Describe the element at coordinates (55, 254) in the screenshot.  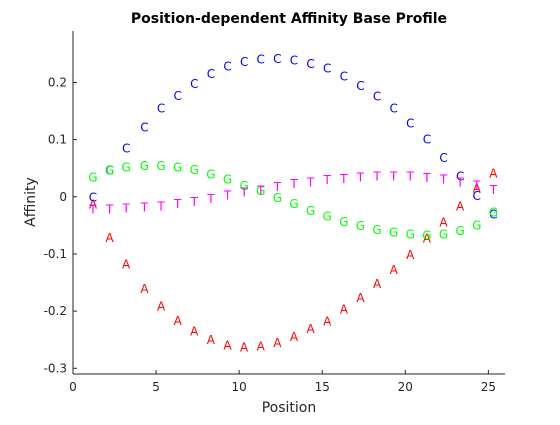
I see `y-tick-label: -0.1` at that location.